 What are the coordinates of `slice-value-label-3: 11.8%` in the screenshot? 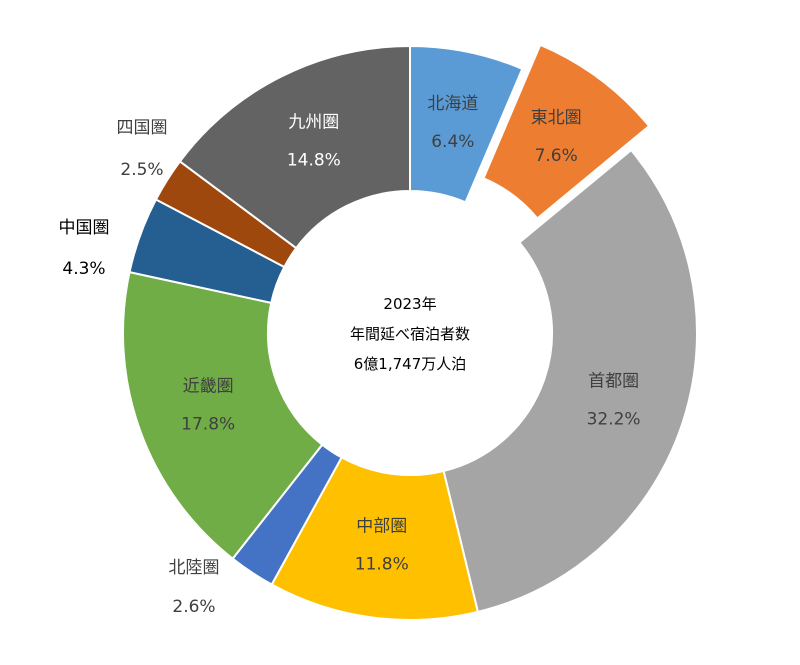 It's located at (382, 565).